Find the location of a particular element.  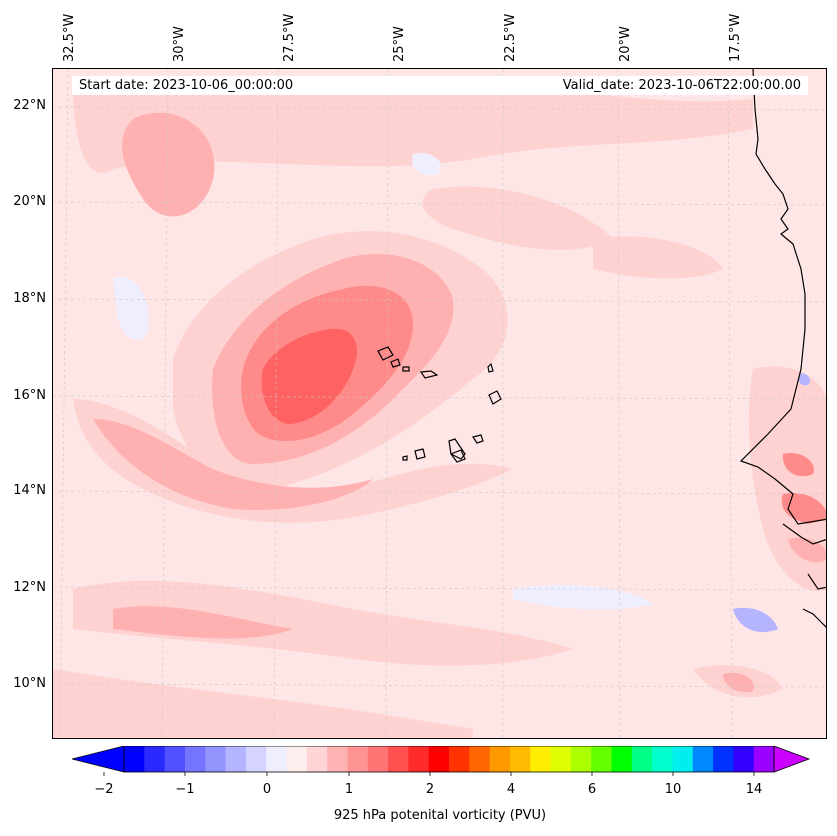

colorbar is located at coordinates (441, 761).